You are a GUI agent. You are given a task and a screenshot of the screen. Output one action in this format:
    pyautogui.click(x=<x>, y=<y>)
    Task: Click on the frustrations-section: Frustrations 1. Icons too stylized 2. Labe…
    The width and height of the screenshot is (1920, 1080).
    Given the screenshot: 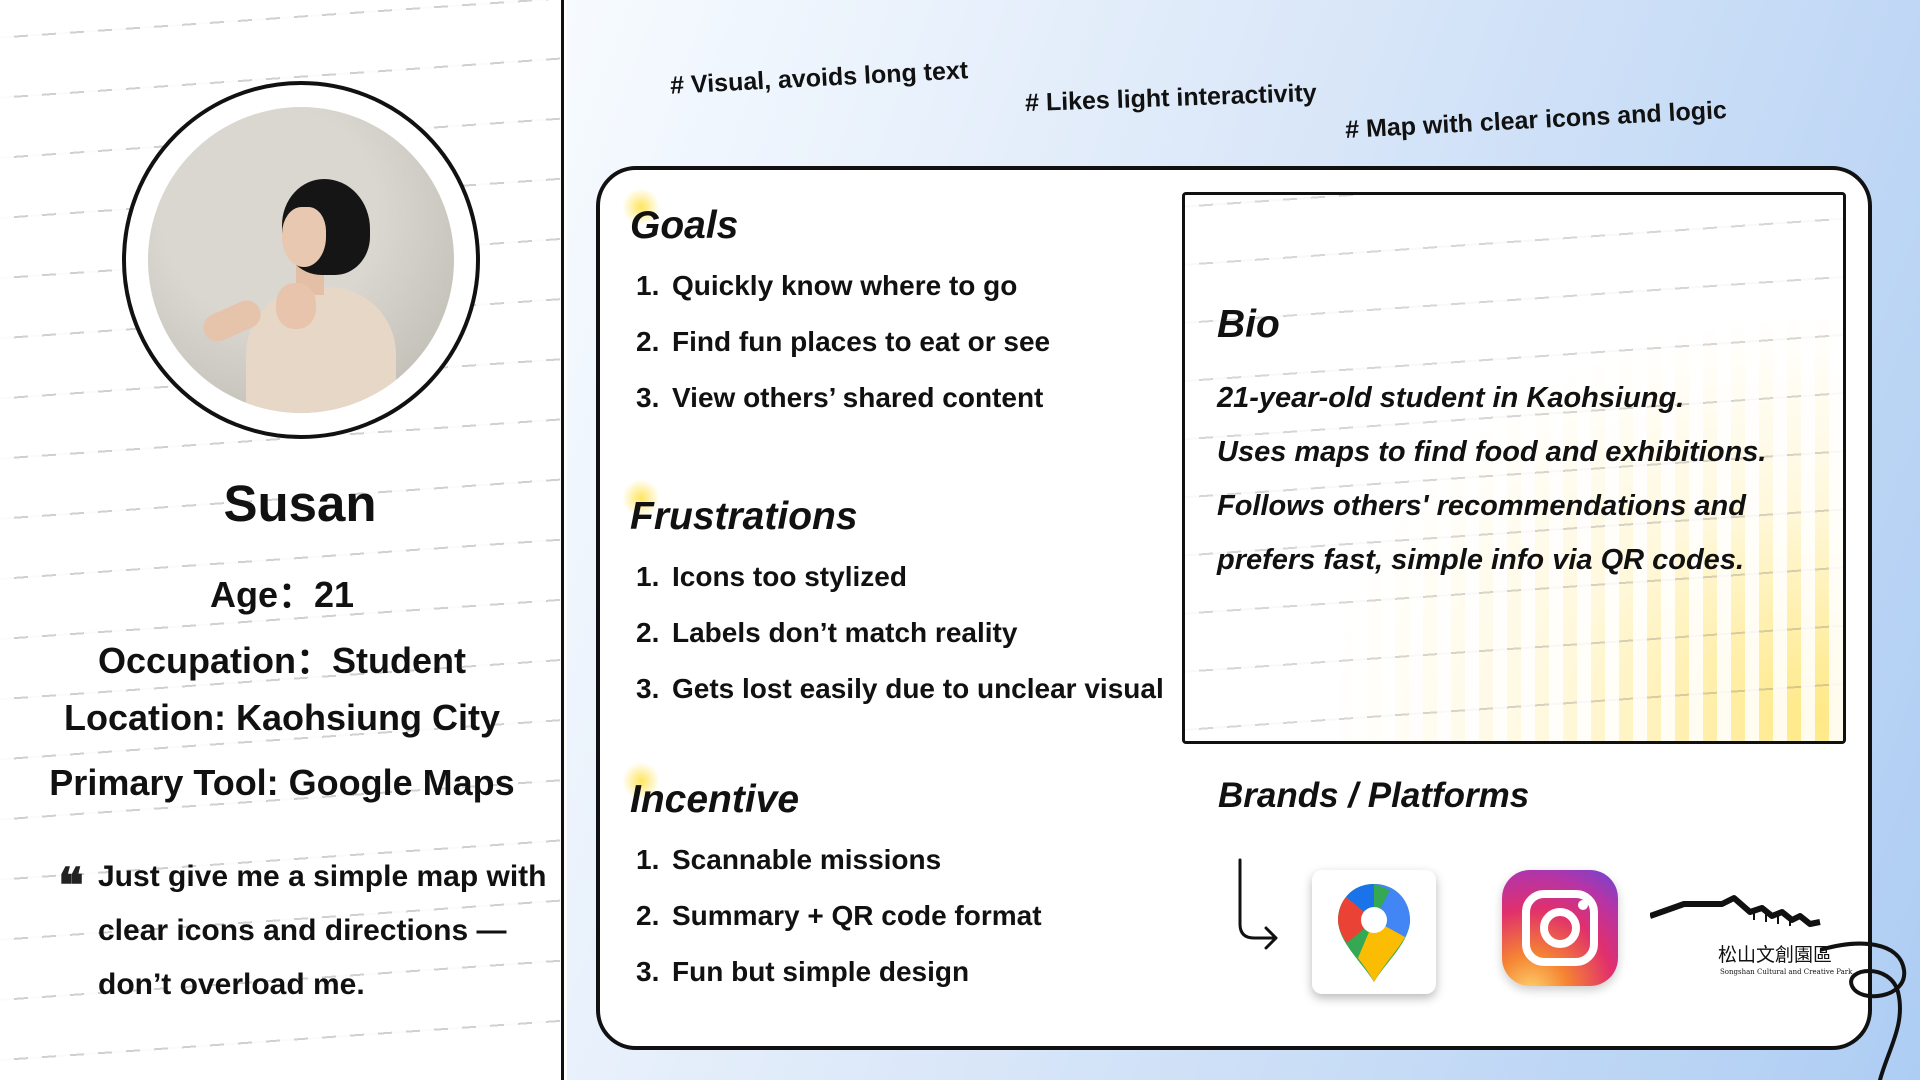 What is the action you would take?
    pyautogui.click(x=893, y=598)
    